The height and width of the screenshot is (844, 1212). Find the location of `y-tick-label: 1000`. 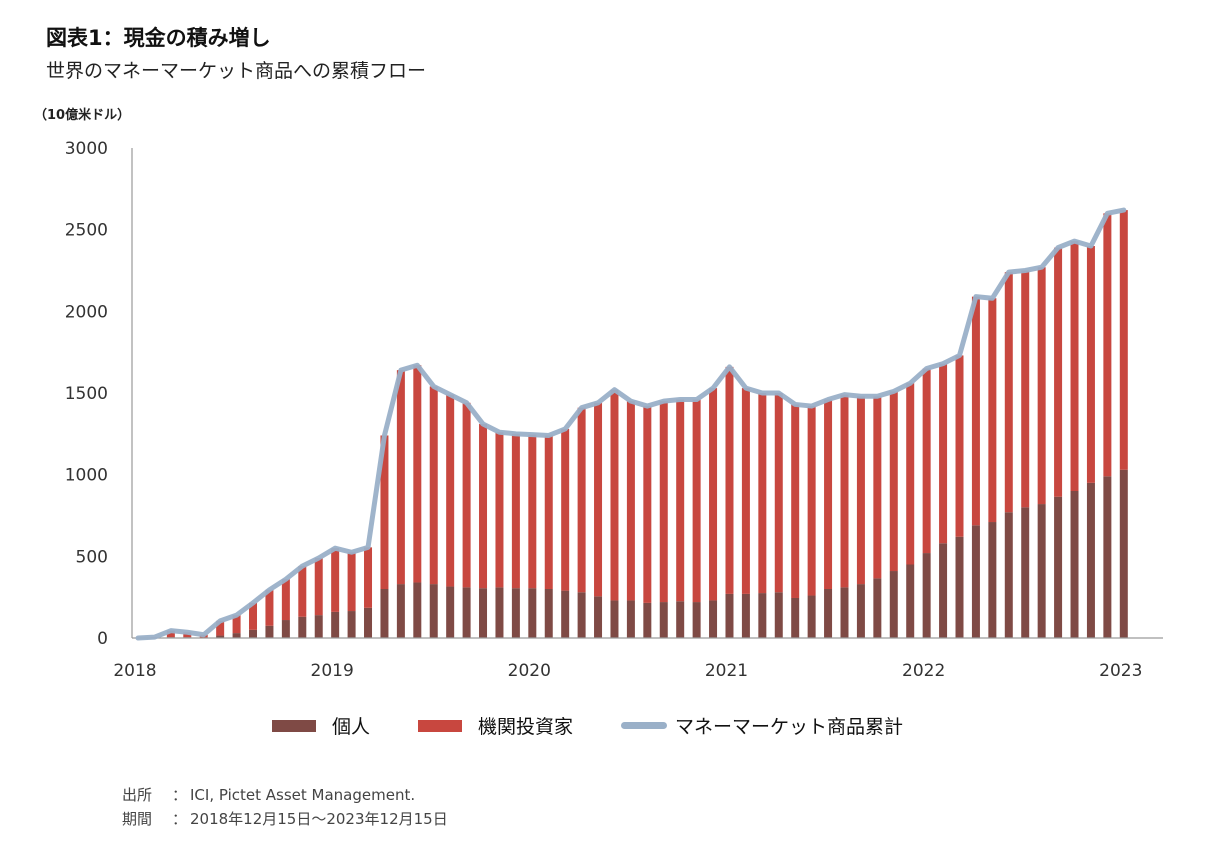

y-tick-label: 1000 is located at coordinates (86, 476).